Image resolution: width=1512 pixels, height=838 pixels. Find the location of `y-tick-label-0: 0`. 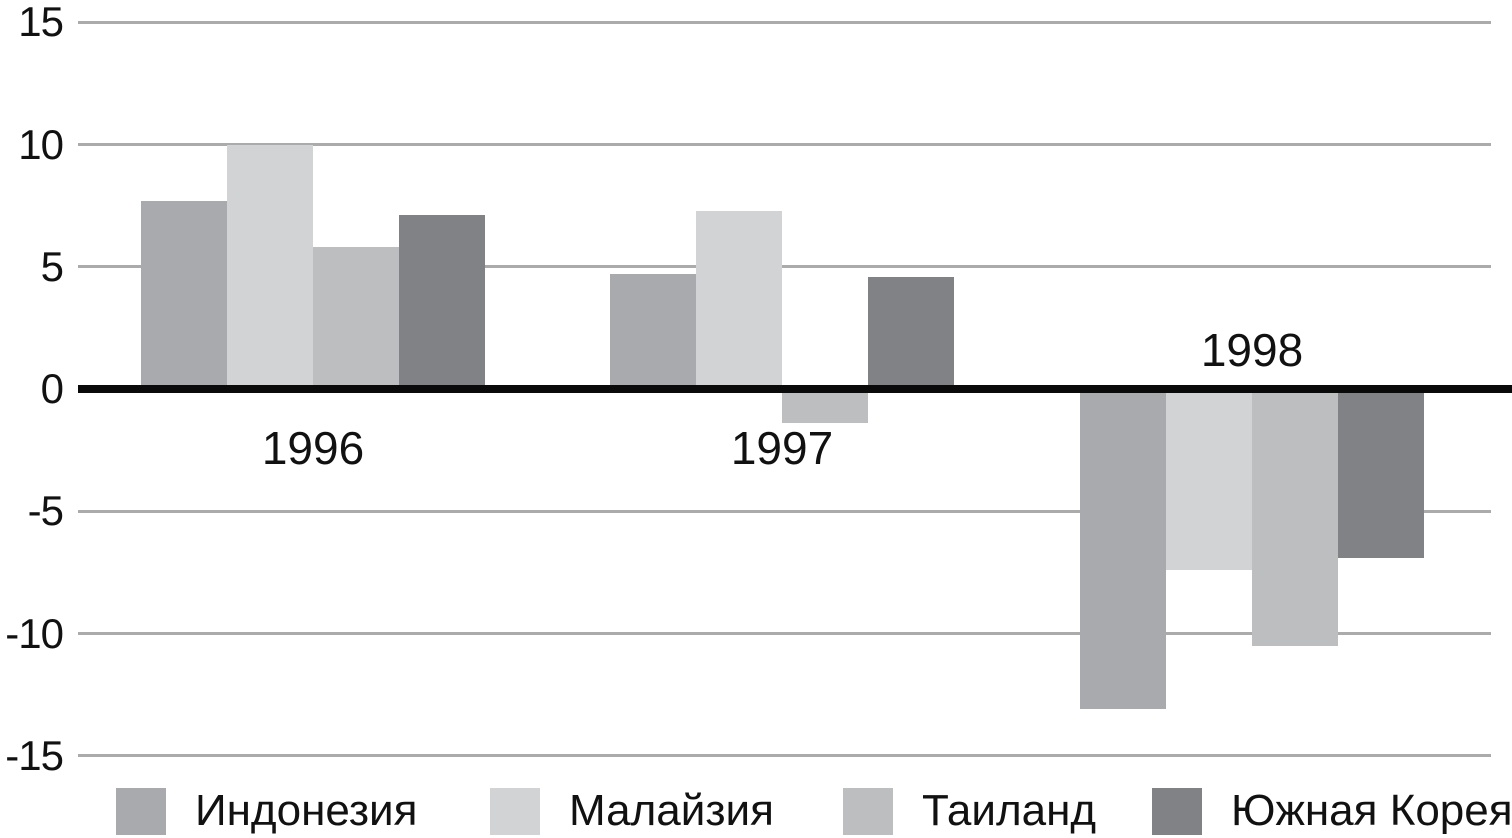

y-tick-label-0: 0 is located at coordinates (52, 388).